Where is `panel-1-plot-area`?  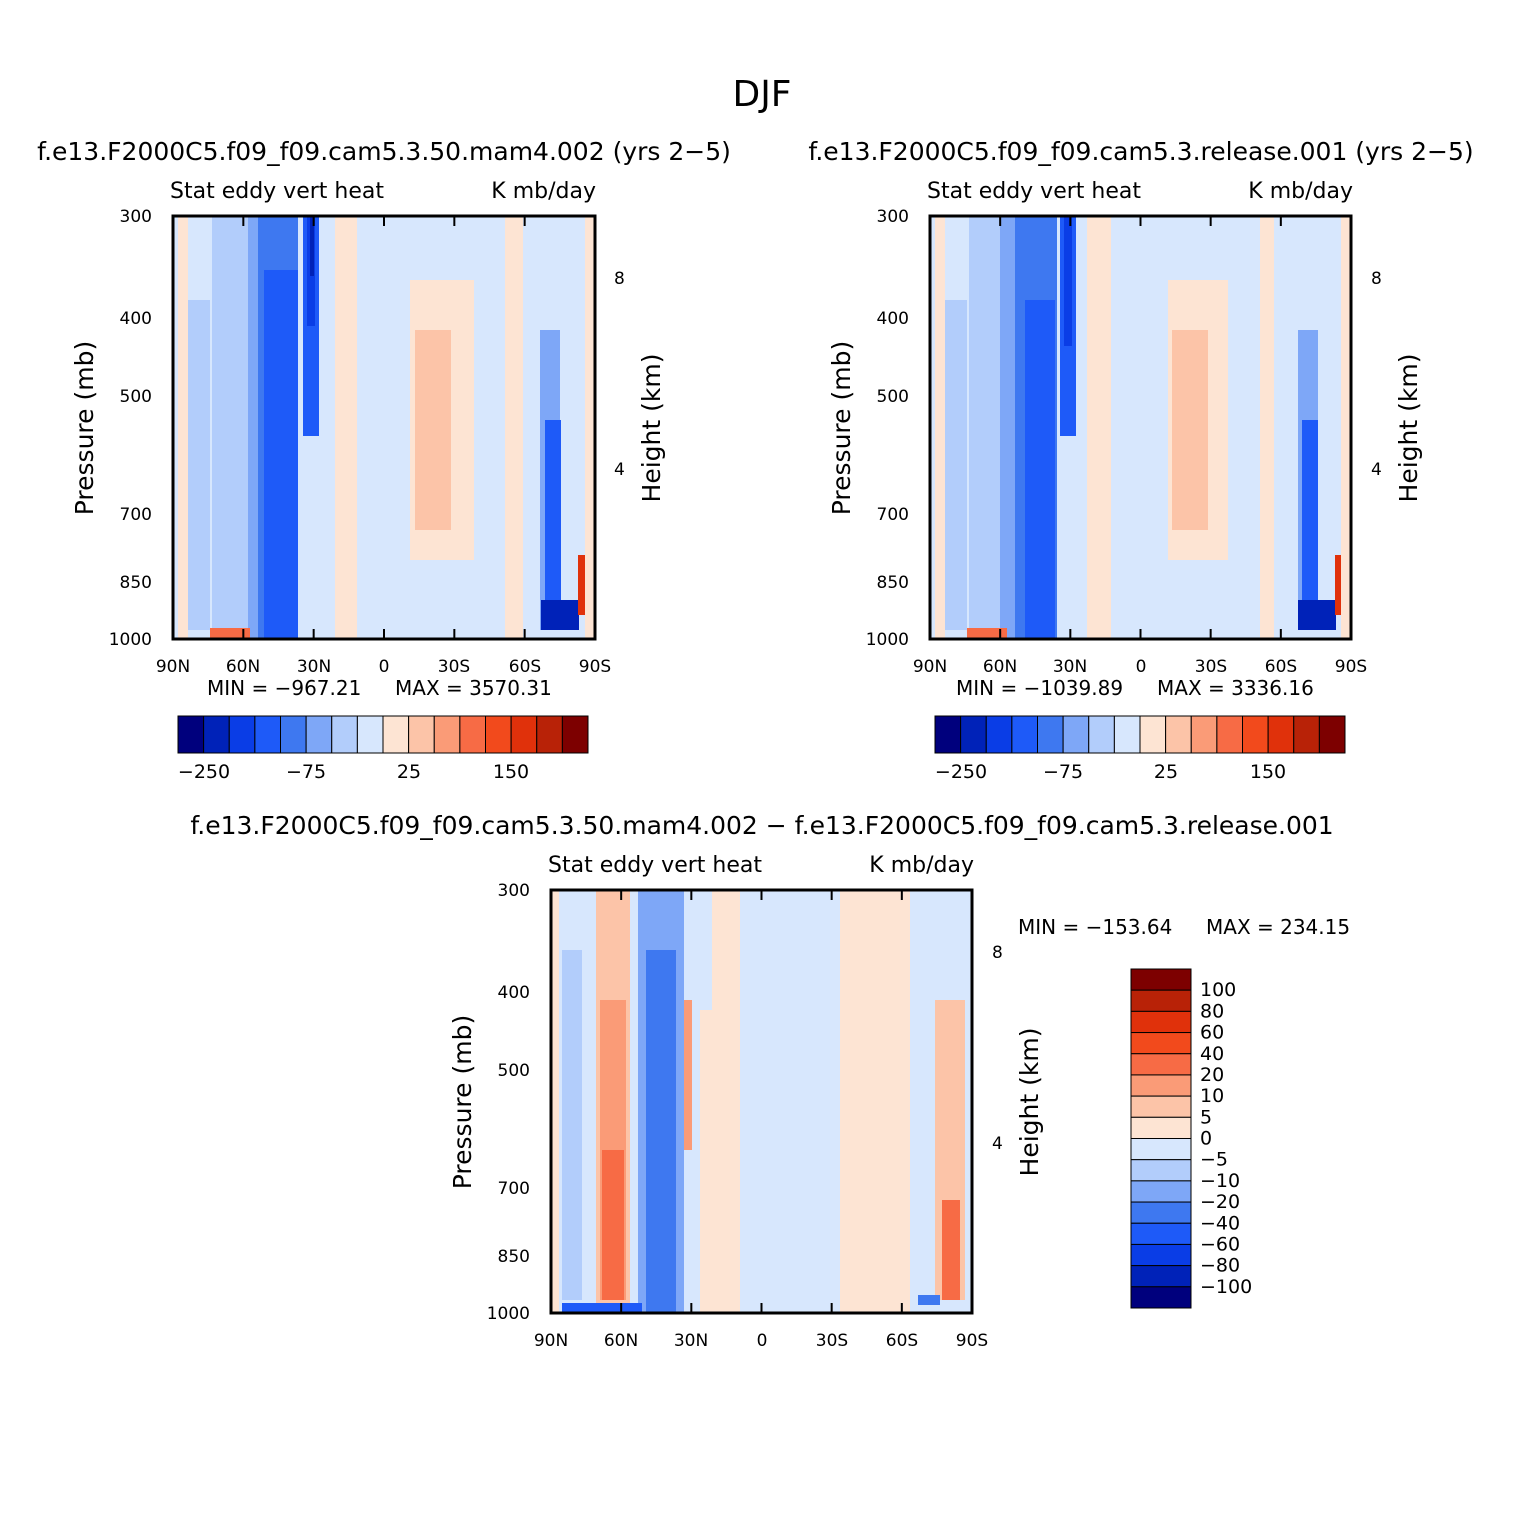
panel-1-plot-area is located at coordinates (384, 427).